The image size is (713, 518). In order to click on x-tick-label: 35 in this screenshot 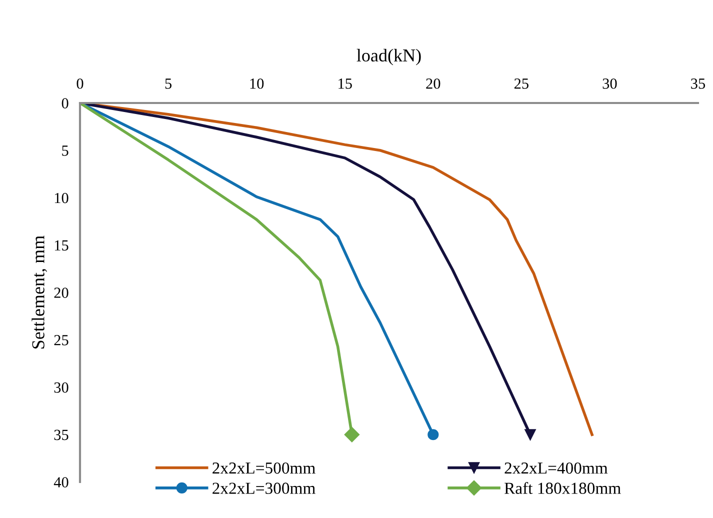, I will do `click(698, 83)`.